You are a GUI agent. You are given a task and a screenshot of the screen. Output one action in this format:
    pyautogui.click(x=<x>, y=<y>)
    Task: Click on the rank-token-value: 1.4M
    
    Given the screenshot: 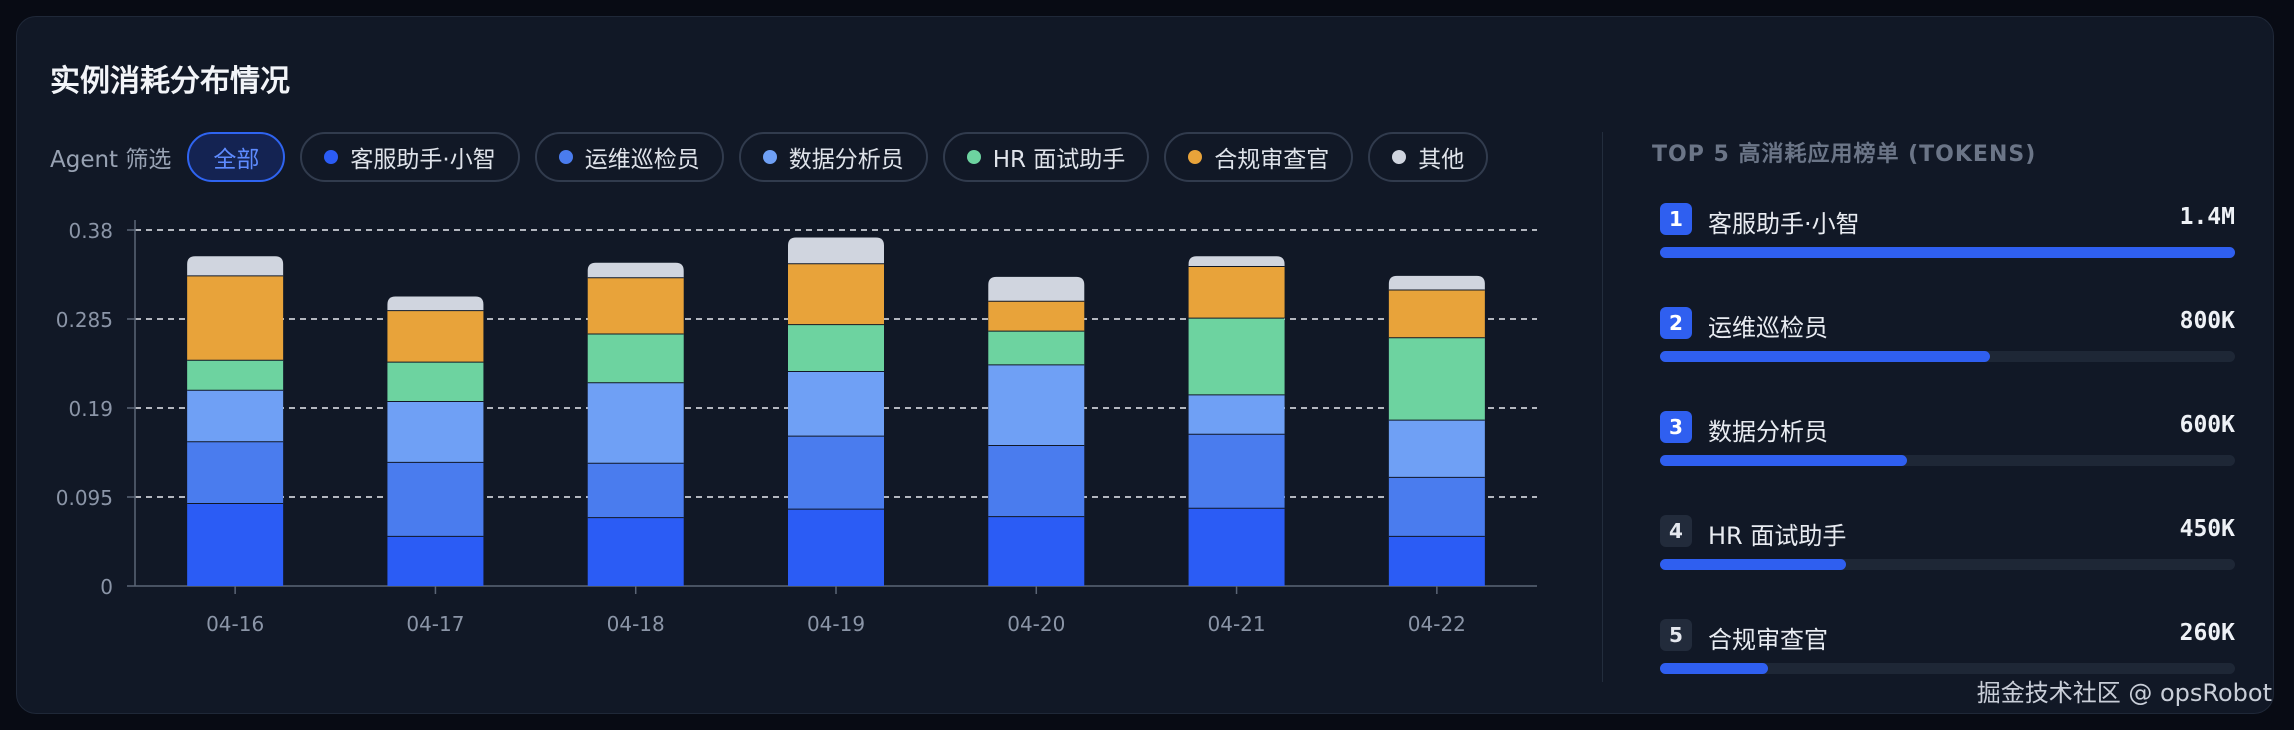 What is the action you would take?
    pyautogui.click(x=2207, y=217)
    